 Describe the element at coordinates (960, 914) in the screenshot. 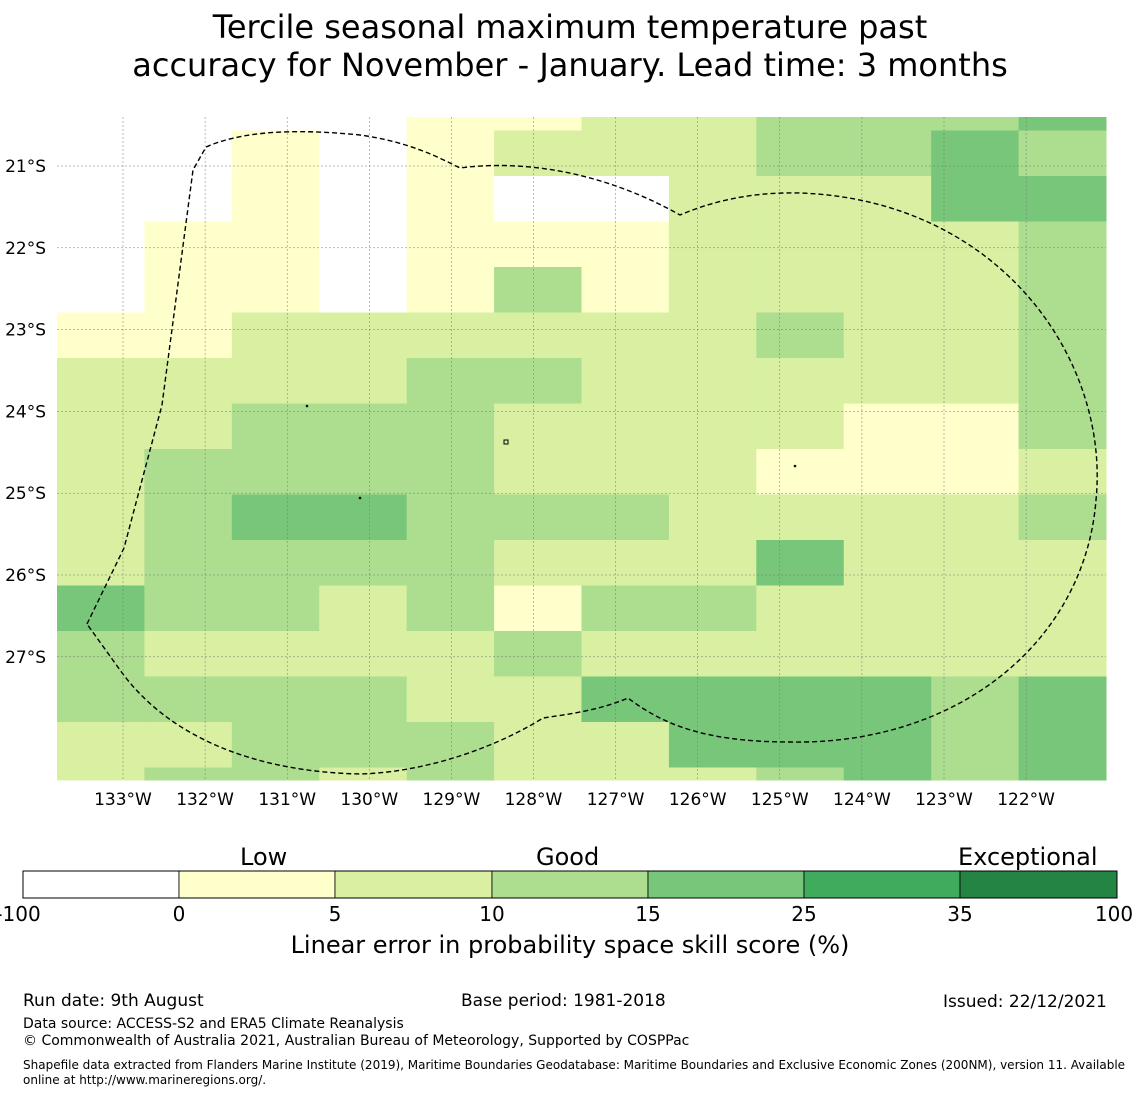

I see `colorbar-tick: 35` at that location.